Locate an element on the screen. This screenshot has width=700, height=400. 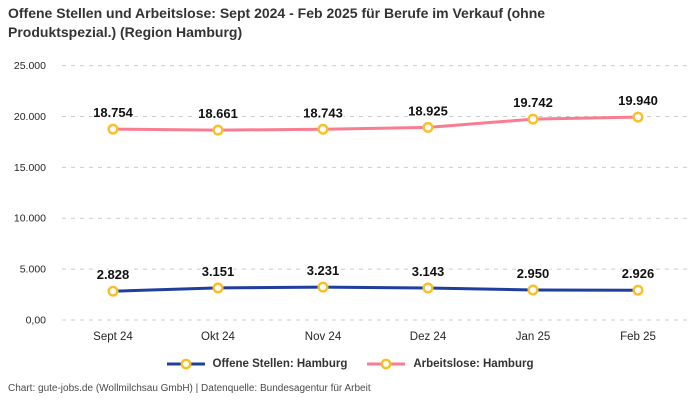
legend-item-arbeitslose: Arbeitslose: Hamburg is located at coordinates (450, 364).